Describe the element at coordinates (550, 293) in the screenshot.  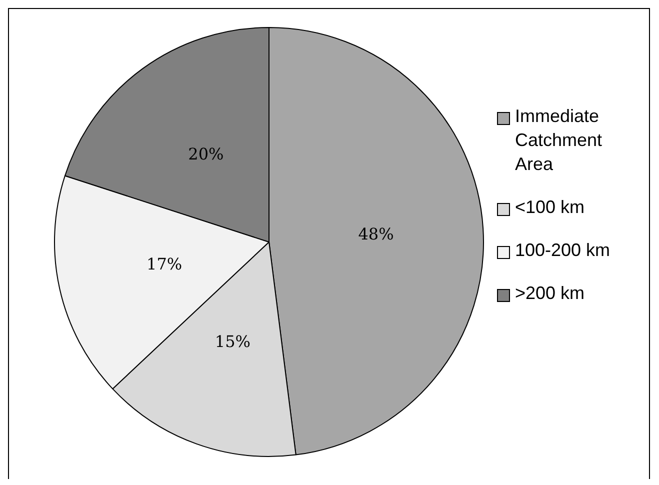
I see `legend-label: >200 km` at that location.